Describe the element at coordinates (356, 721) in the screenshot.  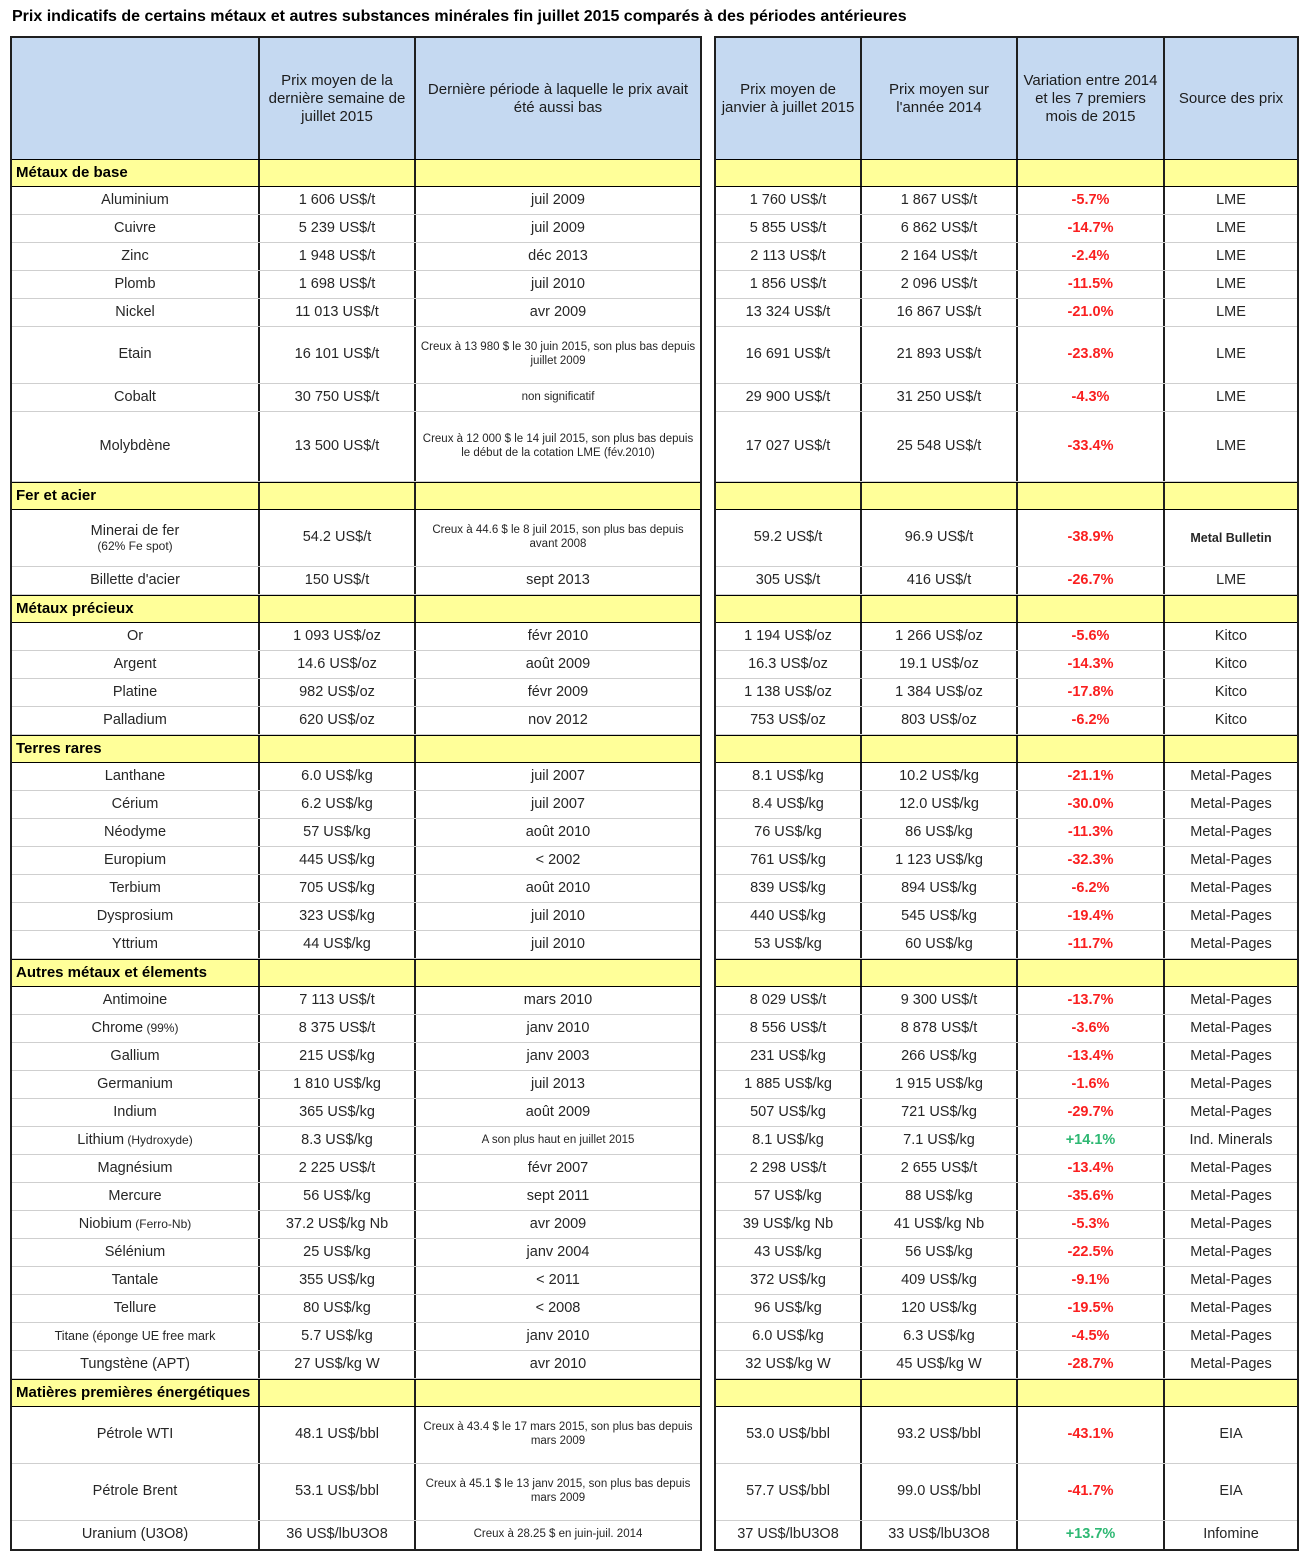
I see `table-row-left: Palladium 620 US$/oz nov 2012` at that location.